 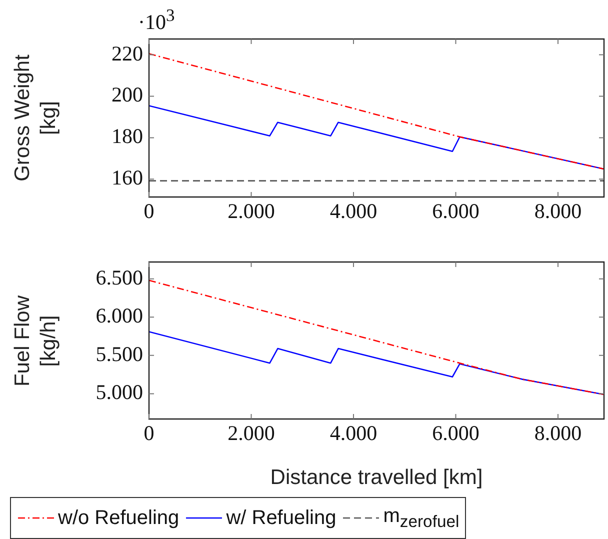 What do you see at coordinates (119, 518) in the screenshot?
I see `legend-label: w/o Refueling` at bounding box center [119, 518].